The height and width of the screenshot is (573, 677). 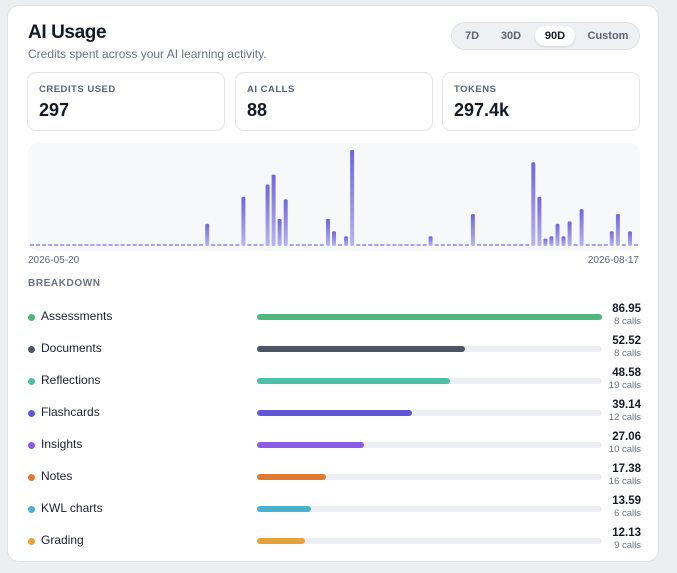 I want to click on category-calls: 6 calls, so click(x=627, y=513).